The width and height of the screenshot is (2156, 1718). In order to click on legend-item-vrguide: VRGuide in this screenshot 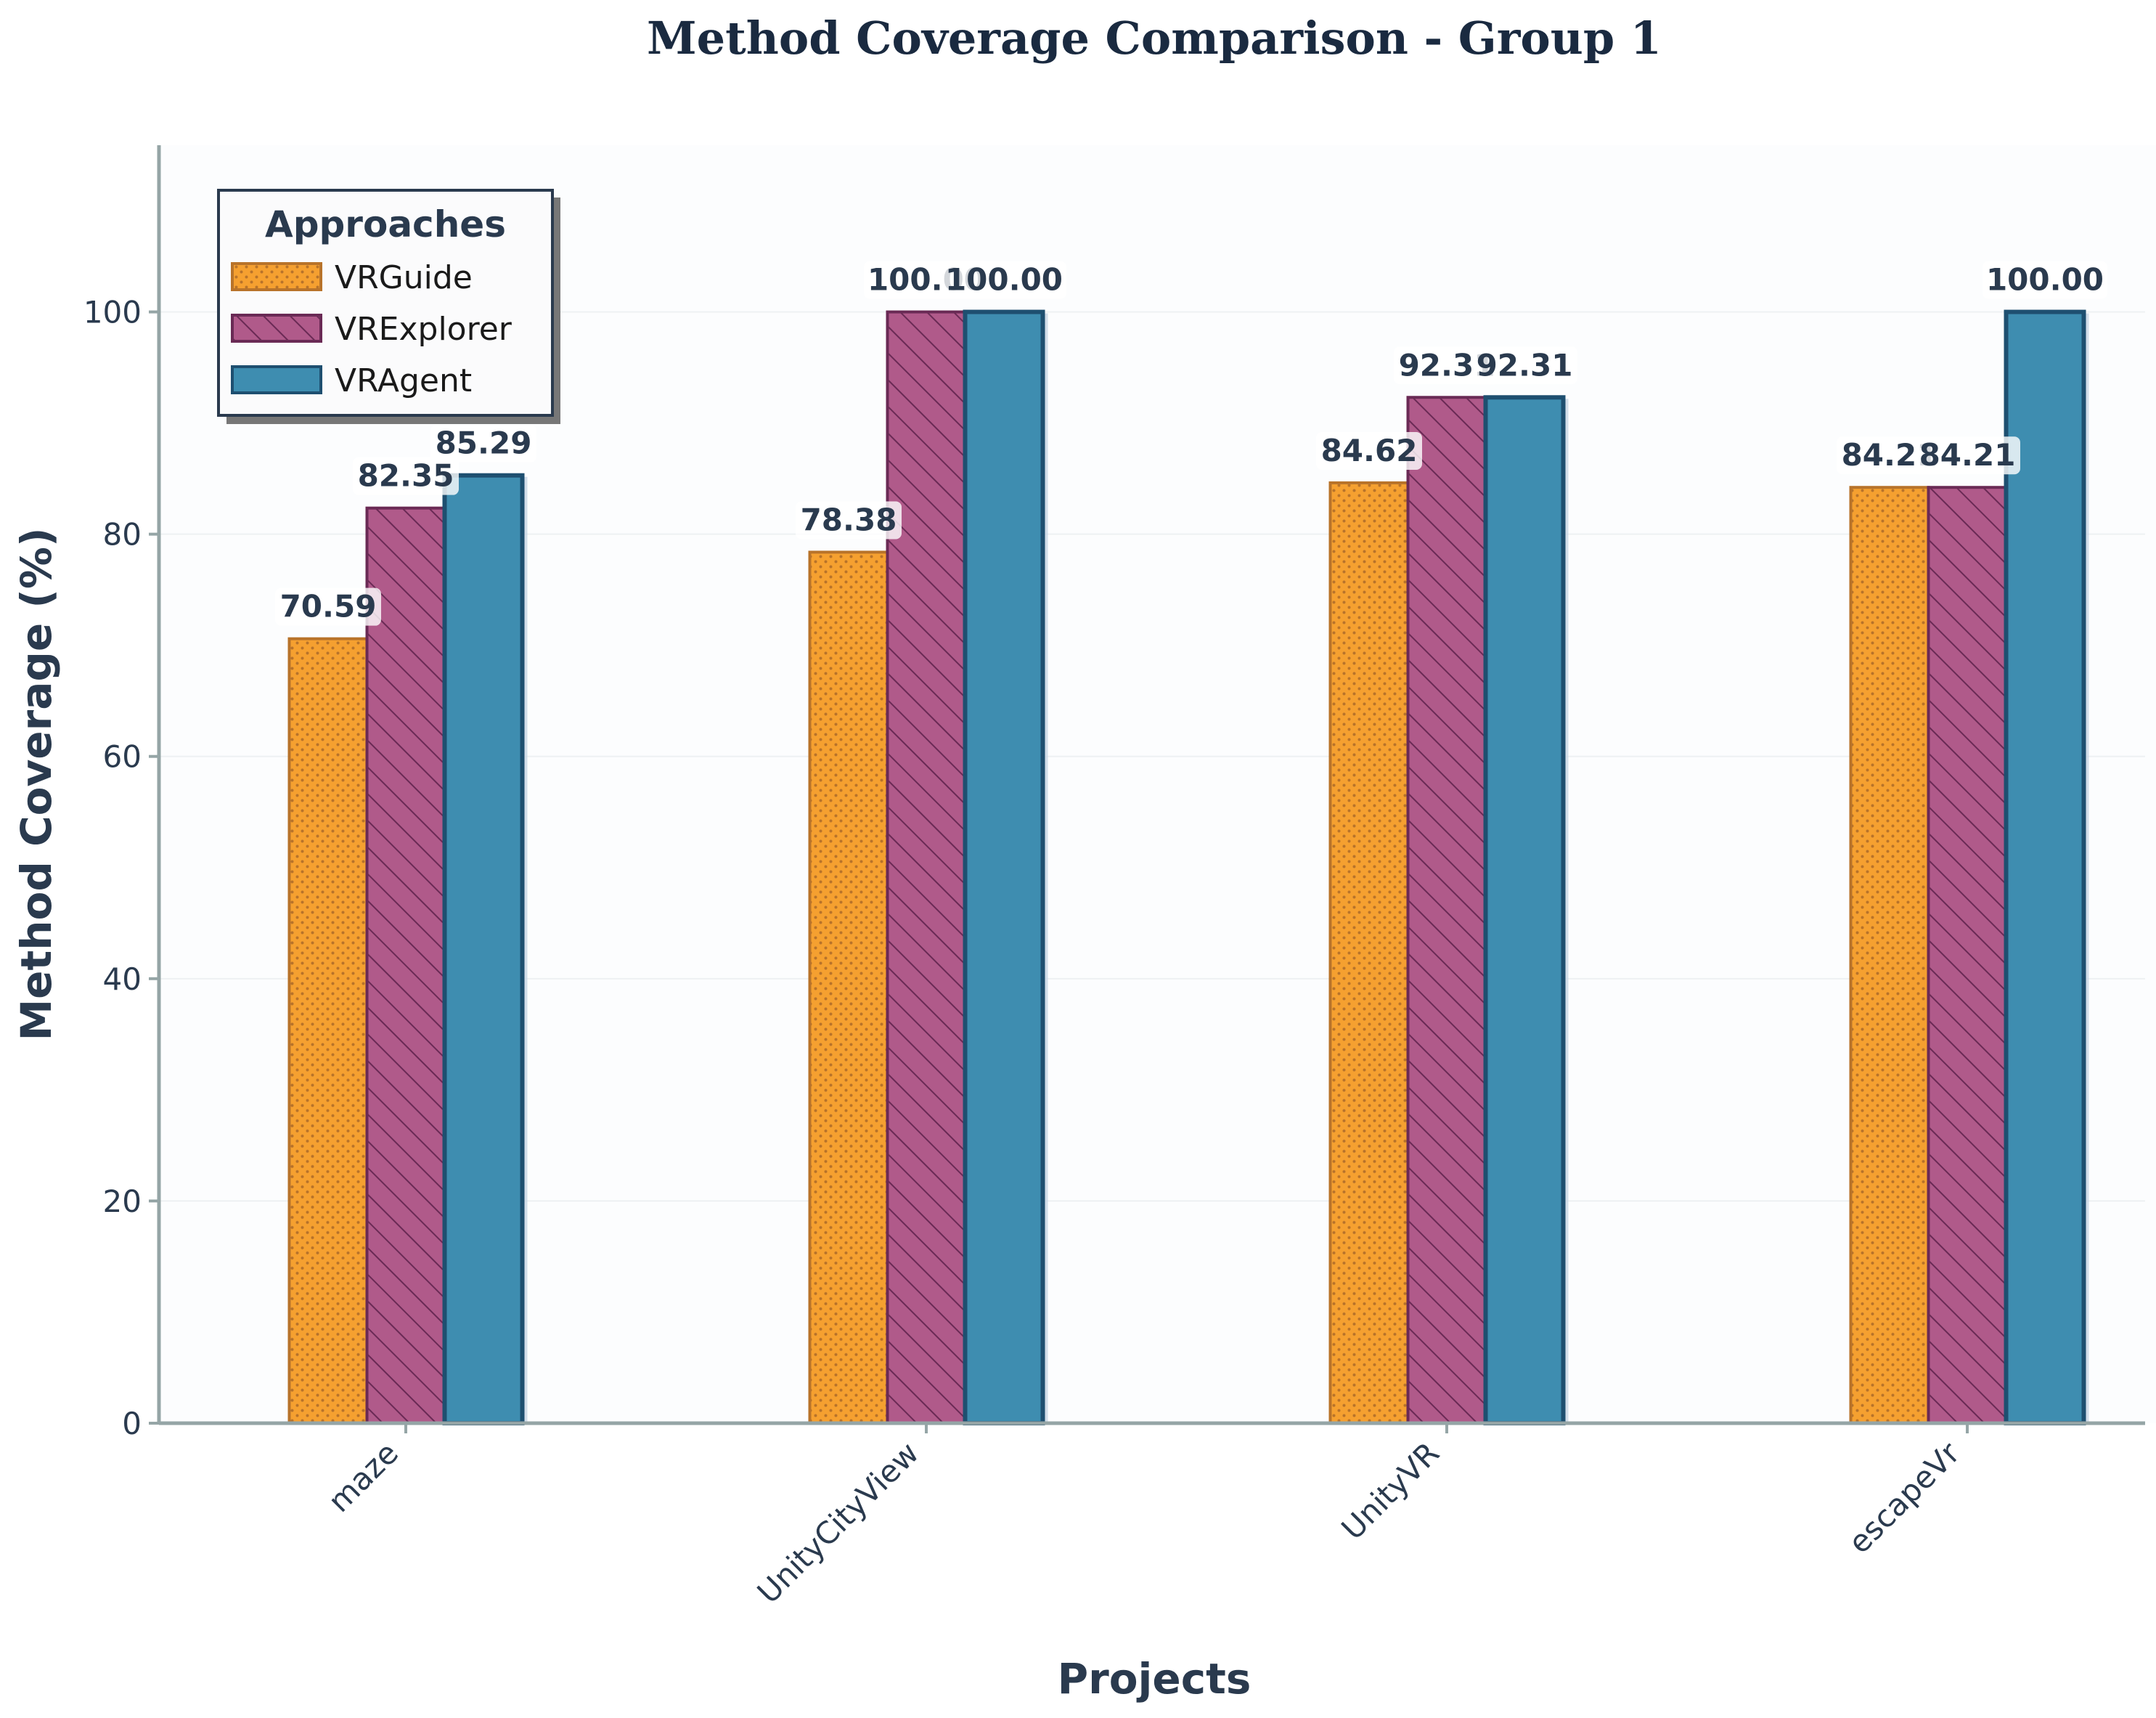, I will do `click(352, 277)`.